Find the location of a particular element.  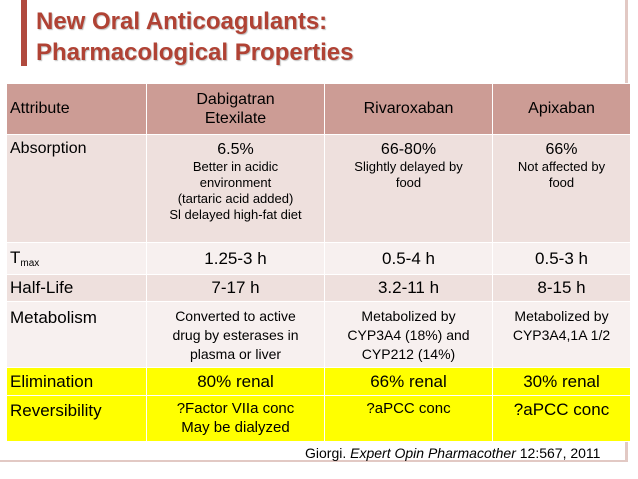

reversibility-dabigatran: ?Factor VIIa conc May be dialyzed is located at coordinates (235, 418).